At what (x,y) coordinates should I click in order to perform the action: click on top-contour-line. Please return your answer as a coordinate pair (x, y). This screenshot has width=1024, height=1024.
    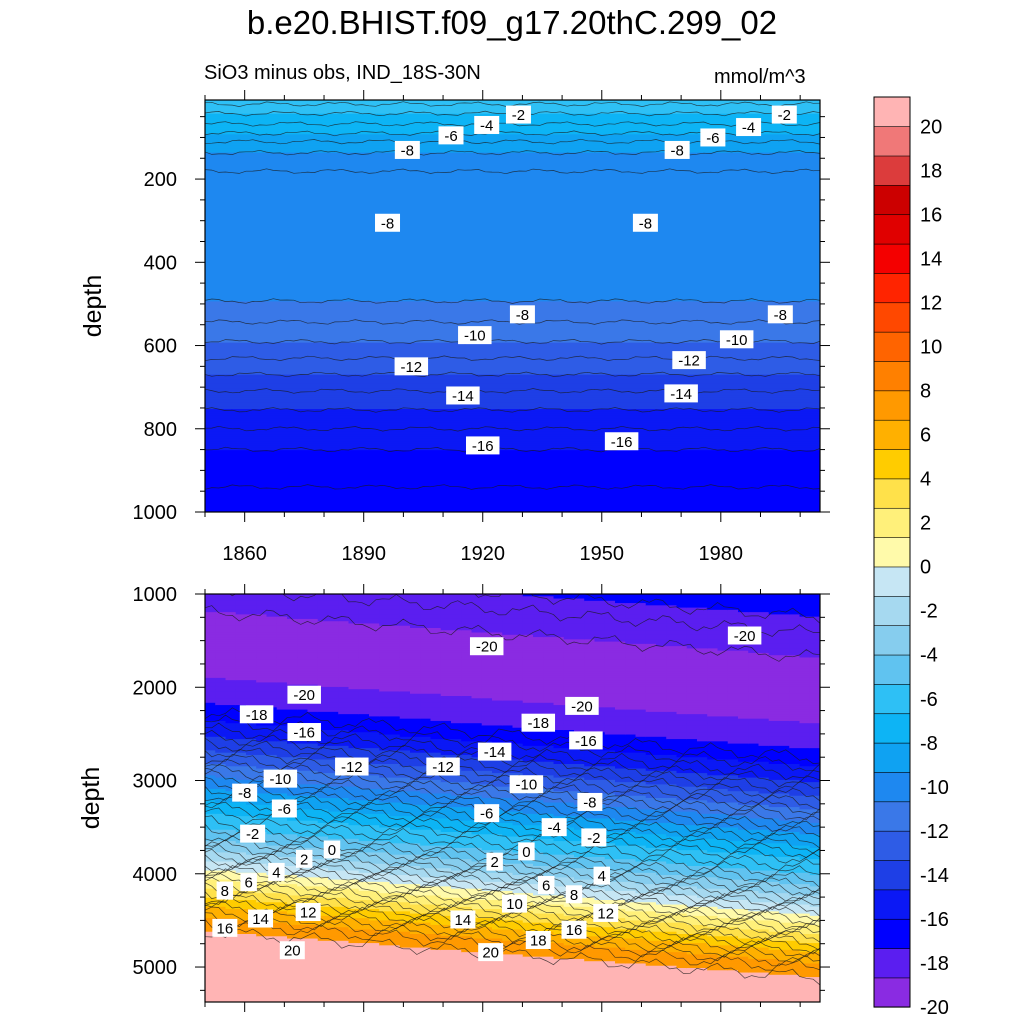
    Looking at the image, I should click on (512, 358).